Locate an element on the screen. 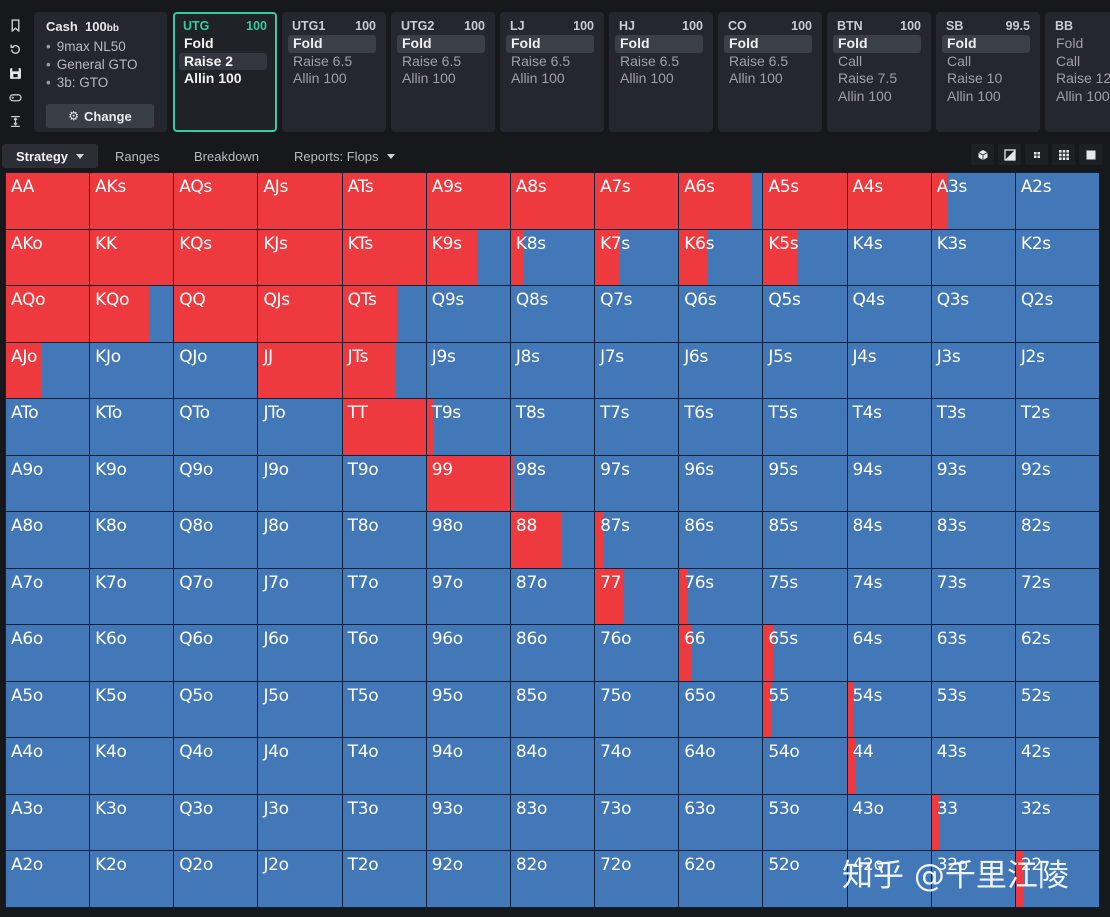 The width and height of the screenshot is (1110, 917). hand-cell: QTs is located at coordinates (384, 314).